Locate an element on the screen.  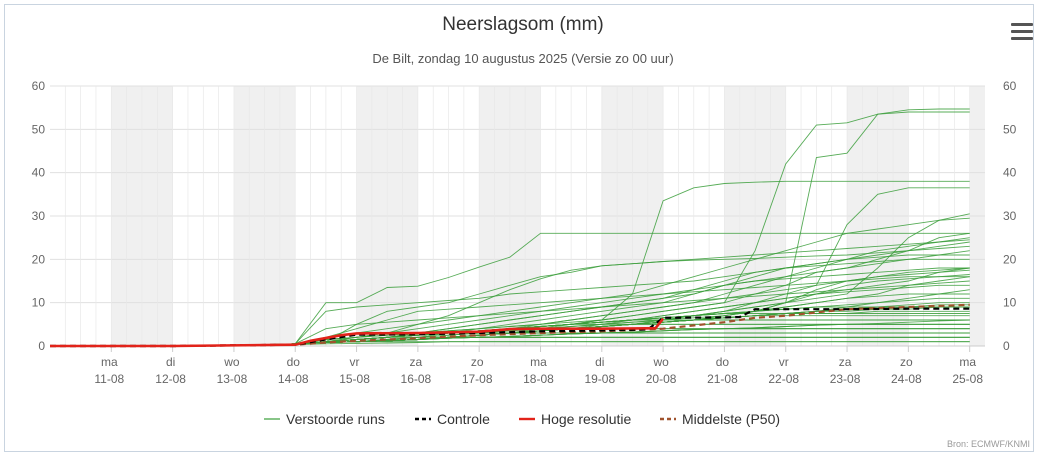
y-axis-left: 0 10 20 30 40 50 60 is located at coordinates (39, 216).